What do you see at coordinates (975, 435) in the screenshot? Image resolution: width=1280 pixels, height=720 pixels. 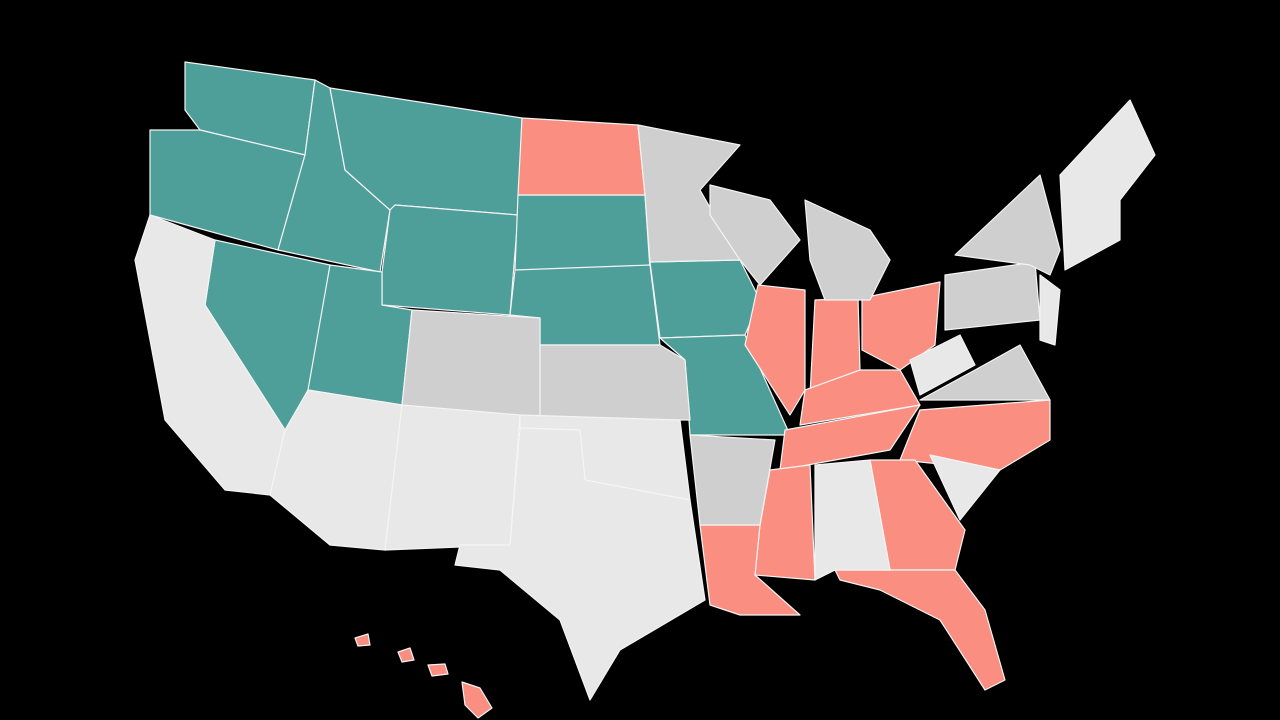 I see `state-nc` at bounding box center [975, 435].